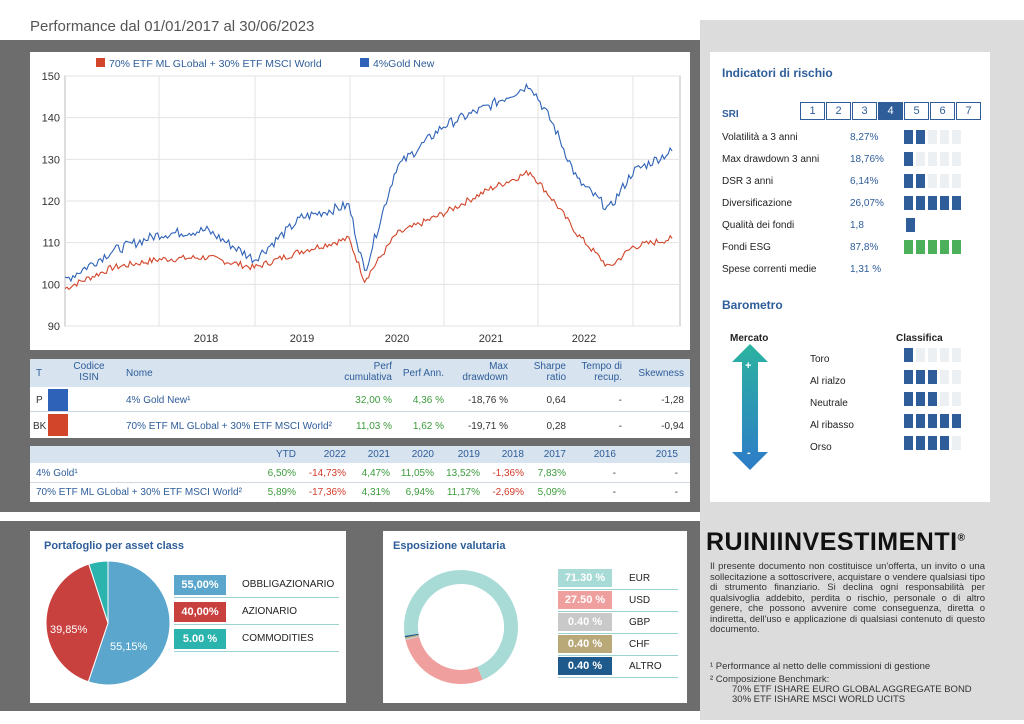 The width and height of the screenshot is (1024, 724). Describe the element at coordinates (749, 453) in the screenshot. I see `minus-sign: -` at that location.